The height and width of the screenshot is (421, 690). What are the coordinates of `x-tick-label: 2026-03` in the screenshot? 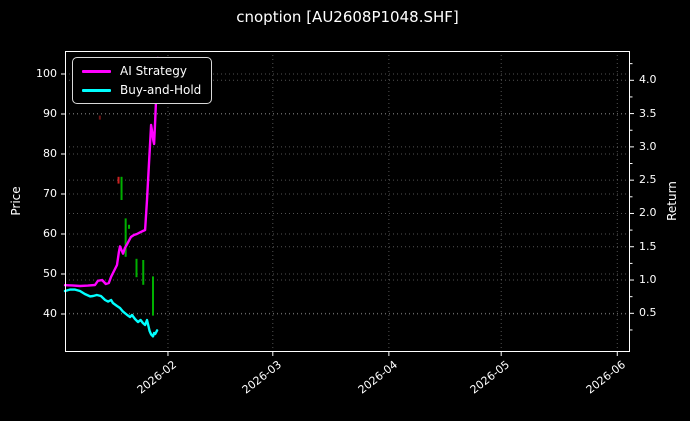 It's located at (261, 377).